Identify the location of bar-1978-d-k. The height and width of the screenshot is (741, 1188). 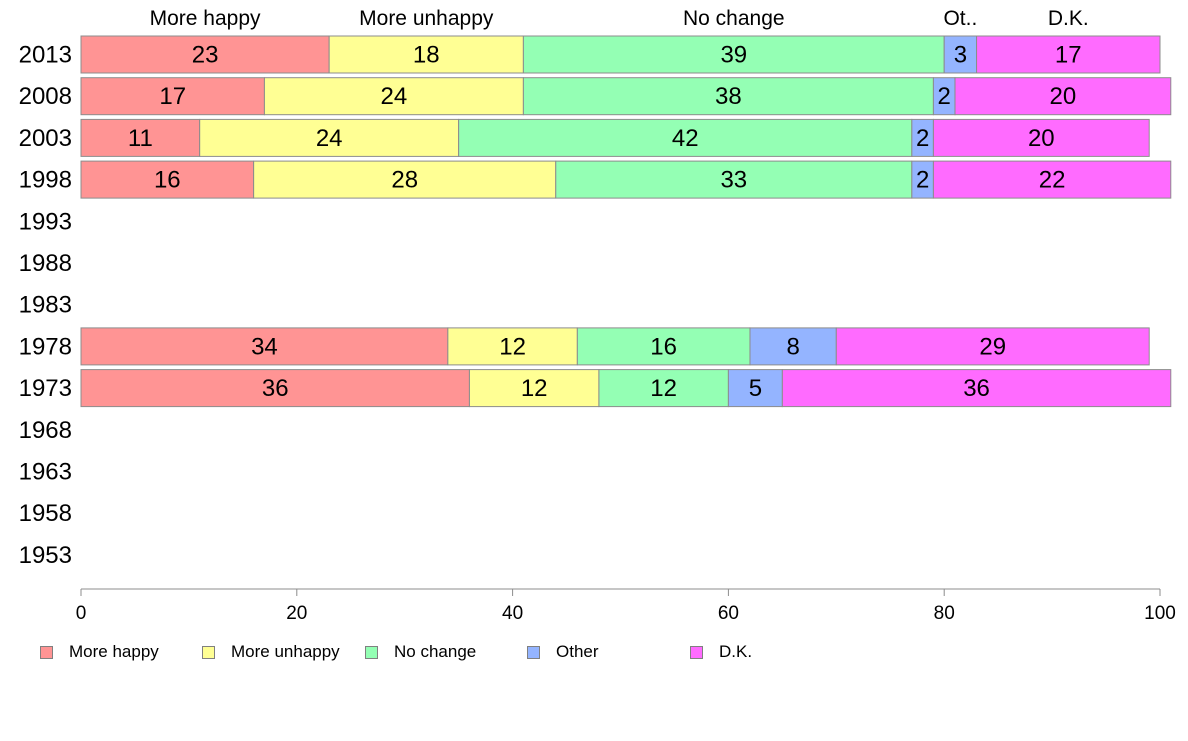
(992, 346).